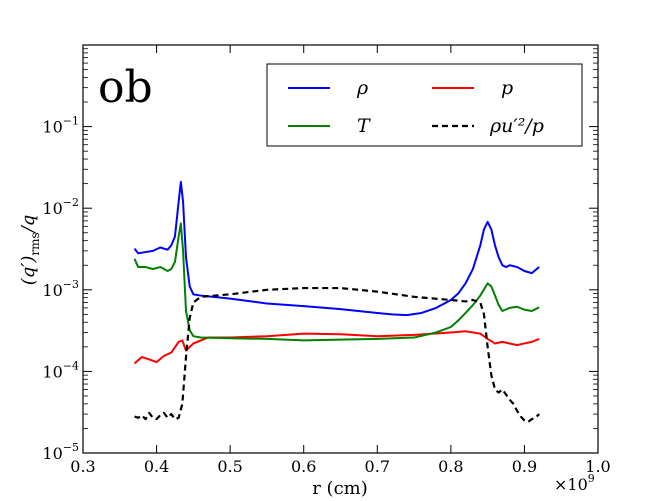 This screenshot has width=664, height=501. Describe the element at coordinates (377, 466) in the screenshot. I see `x-tick-label: 0.7` at that location.